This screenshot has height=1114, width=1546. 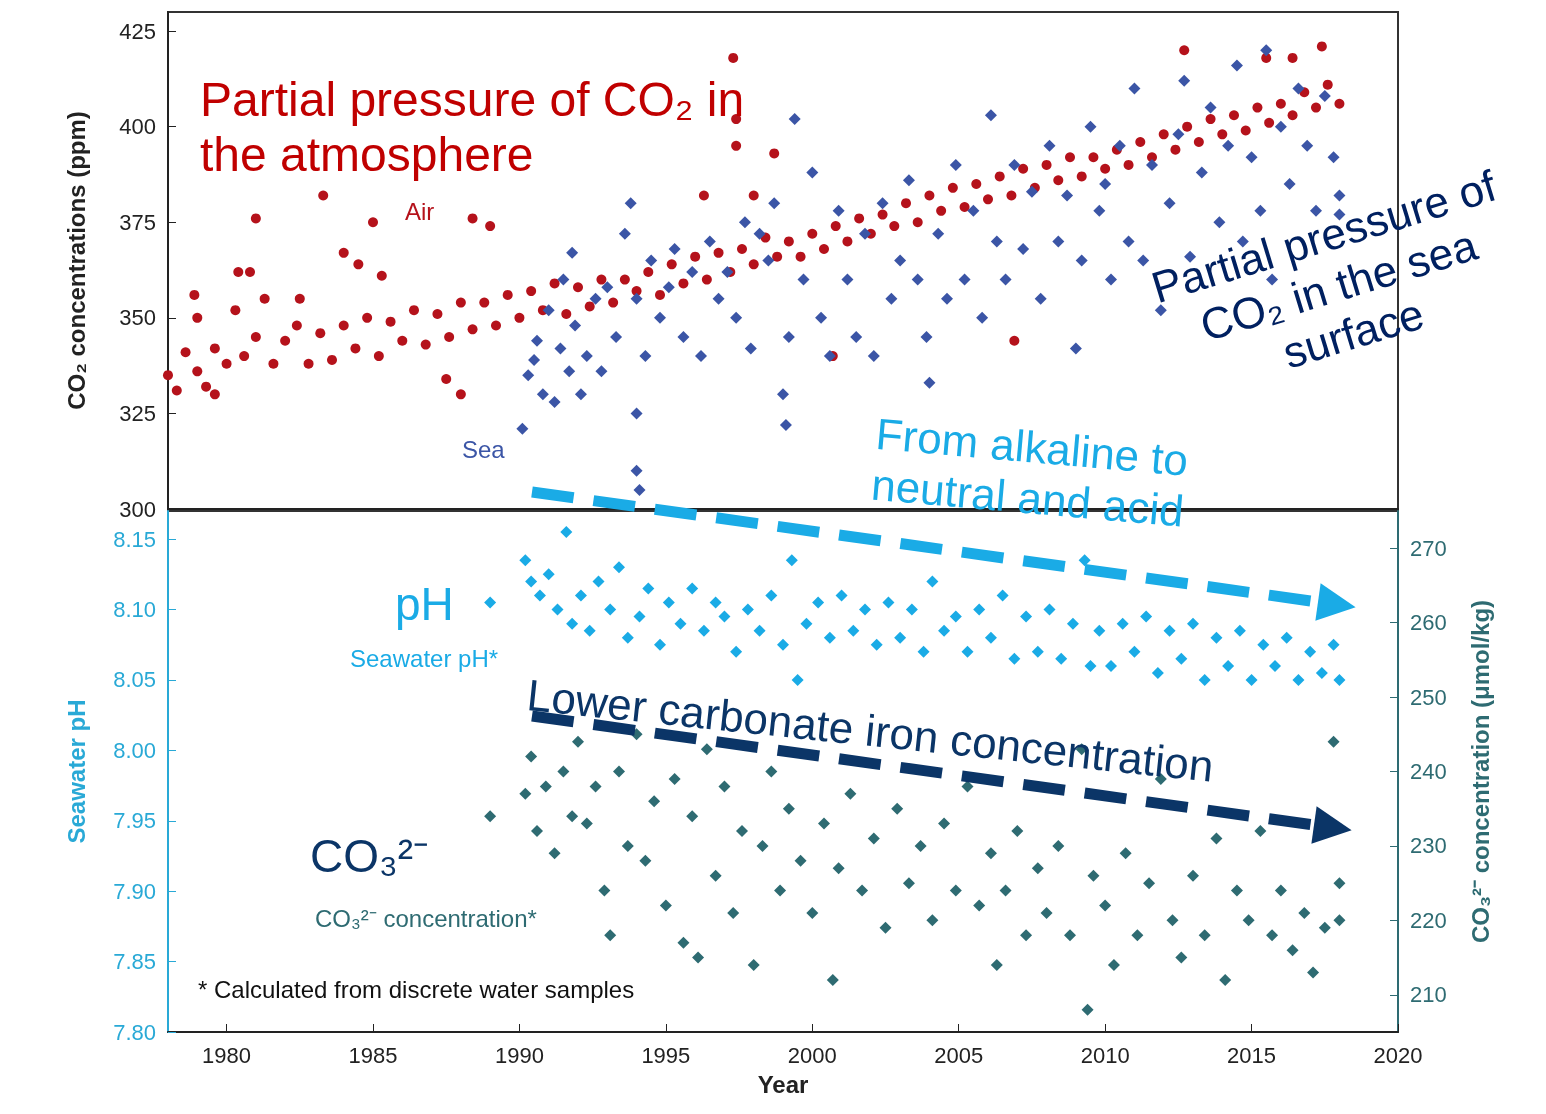 I want to click on y-tick-label: 400, so click(x=137, y=127).